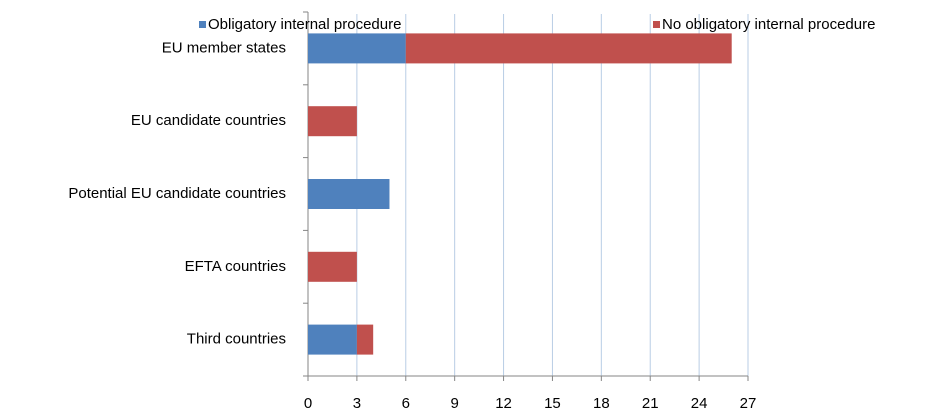  What do you see at coordinates (748, 403) in the screenshot?
I see `x-tick-label: 27` at bounding box center [748, 403].